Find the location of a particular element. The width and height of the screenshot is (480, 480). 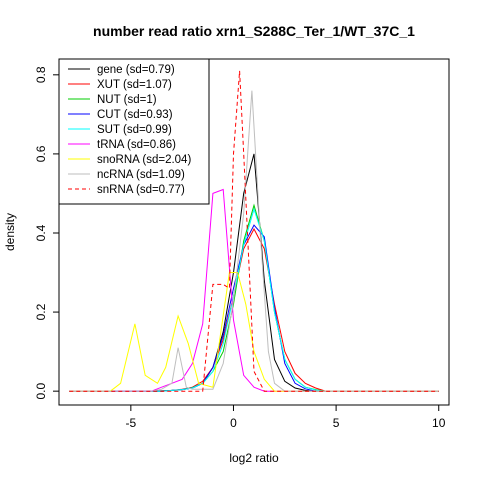

y-axis-label: density is located at coordinates (10, 232).